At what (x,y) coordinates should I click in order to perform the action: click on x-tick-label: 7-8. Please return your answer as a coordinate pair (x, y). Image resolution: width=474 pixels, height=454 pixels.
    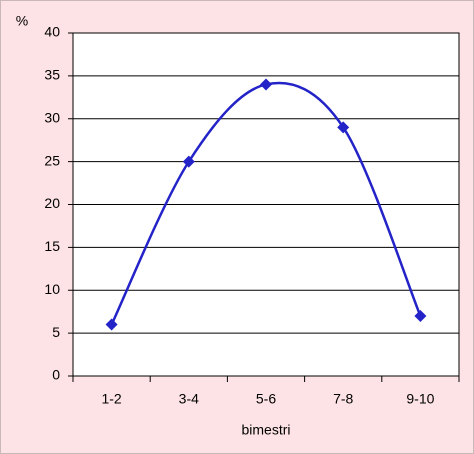
    Looking at the image, I should click on (343, 399).